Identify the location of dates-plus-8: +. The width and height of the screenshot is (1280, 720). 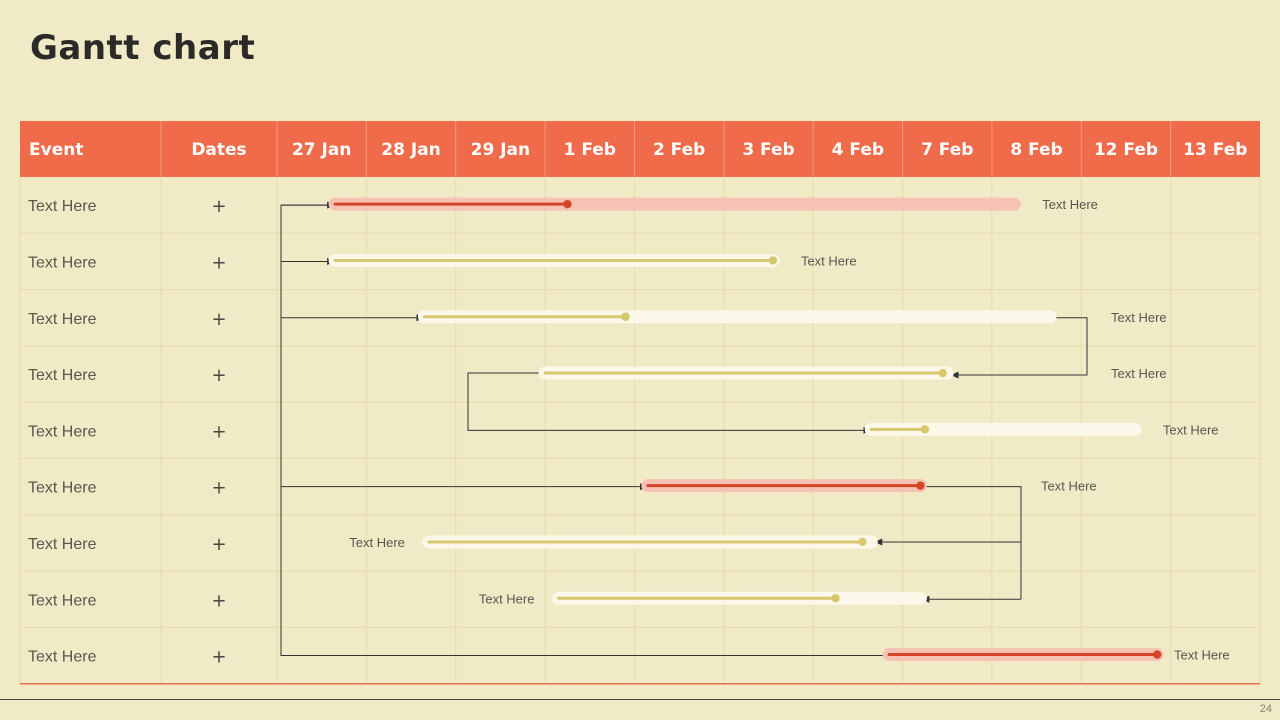
(218, 657).